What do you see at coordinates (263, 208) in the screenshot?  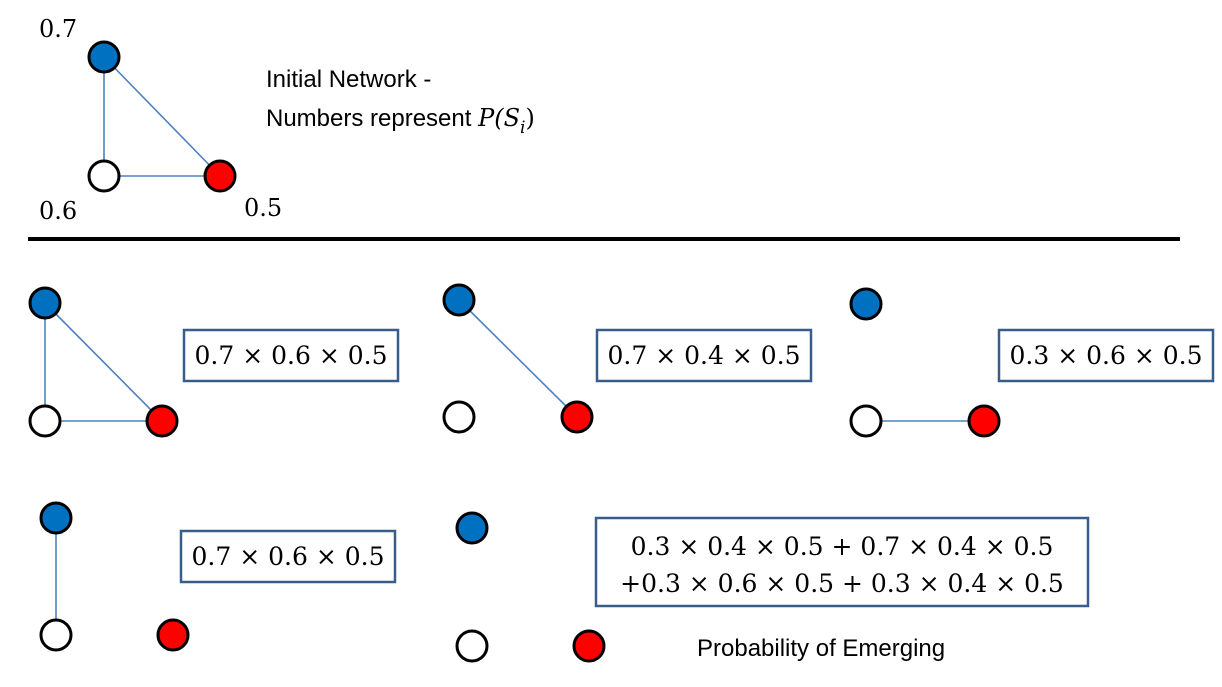 I see `prob-red-label: 0.5` at bounding box center [263, 208].